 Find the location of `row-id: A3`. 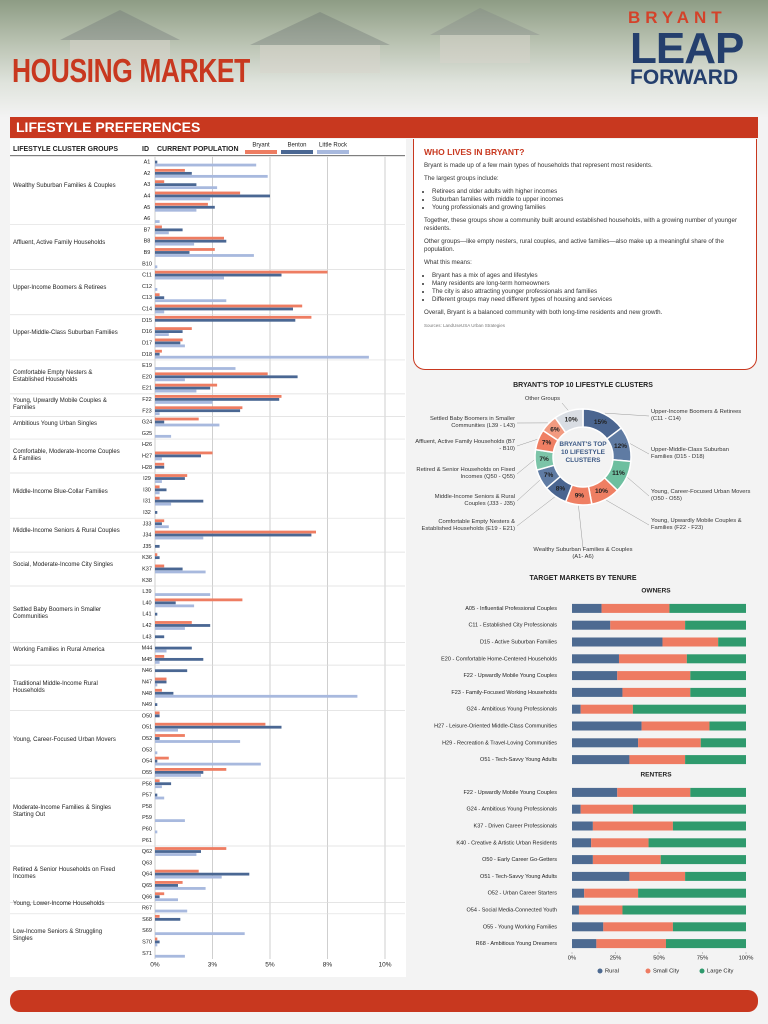

row-id: A3 is located at coordinates (147, 185).